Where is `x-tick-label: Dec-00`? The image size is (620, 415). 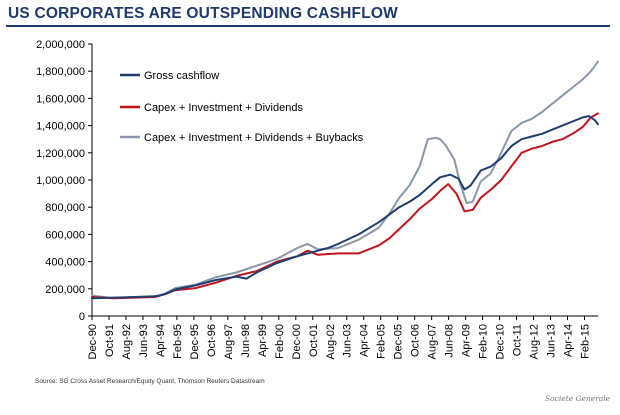
x-tick-label: Dec-00 is located at coordinates (297, 341).